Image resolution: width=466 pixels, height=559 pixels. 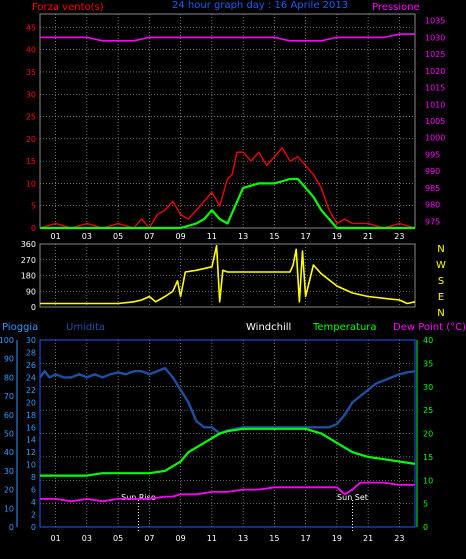 What do you see at coordinates (31, 427) in the screenshot?
I see `humidity-tick-label: 16` at bounding box center [31, 427].